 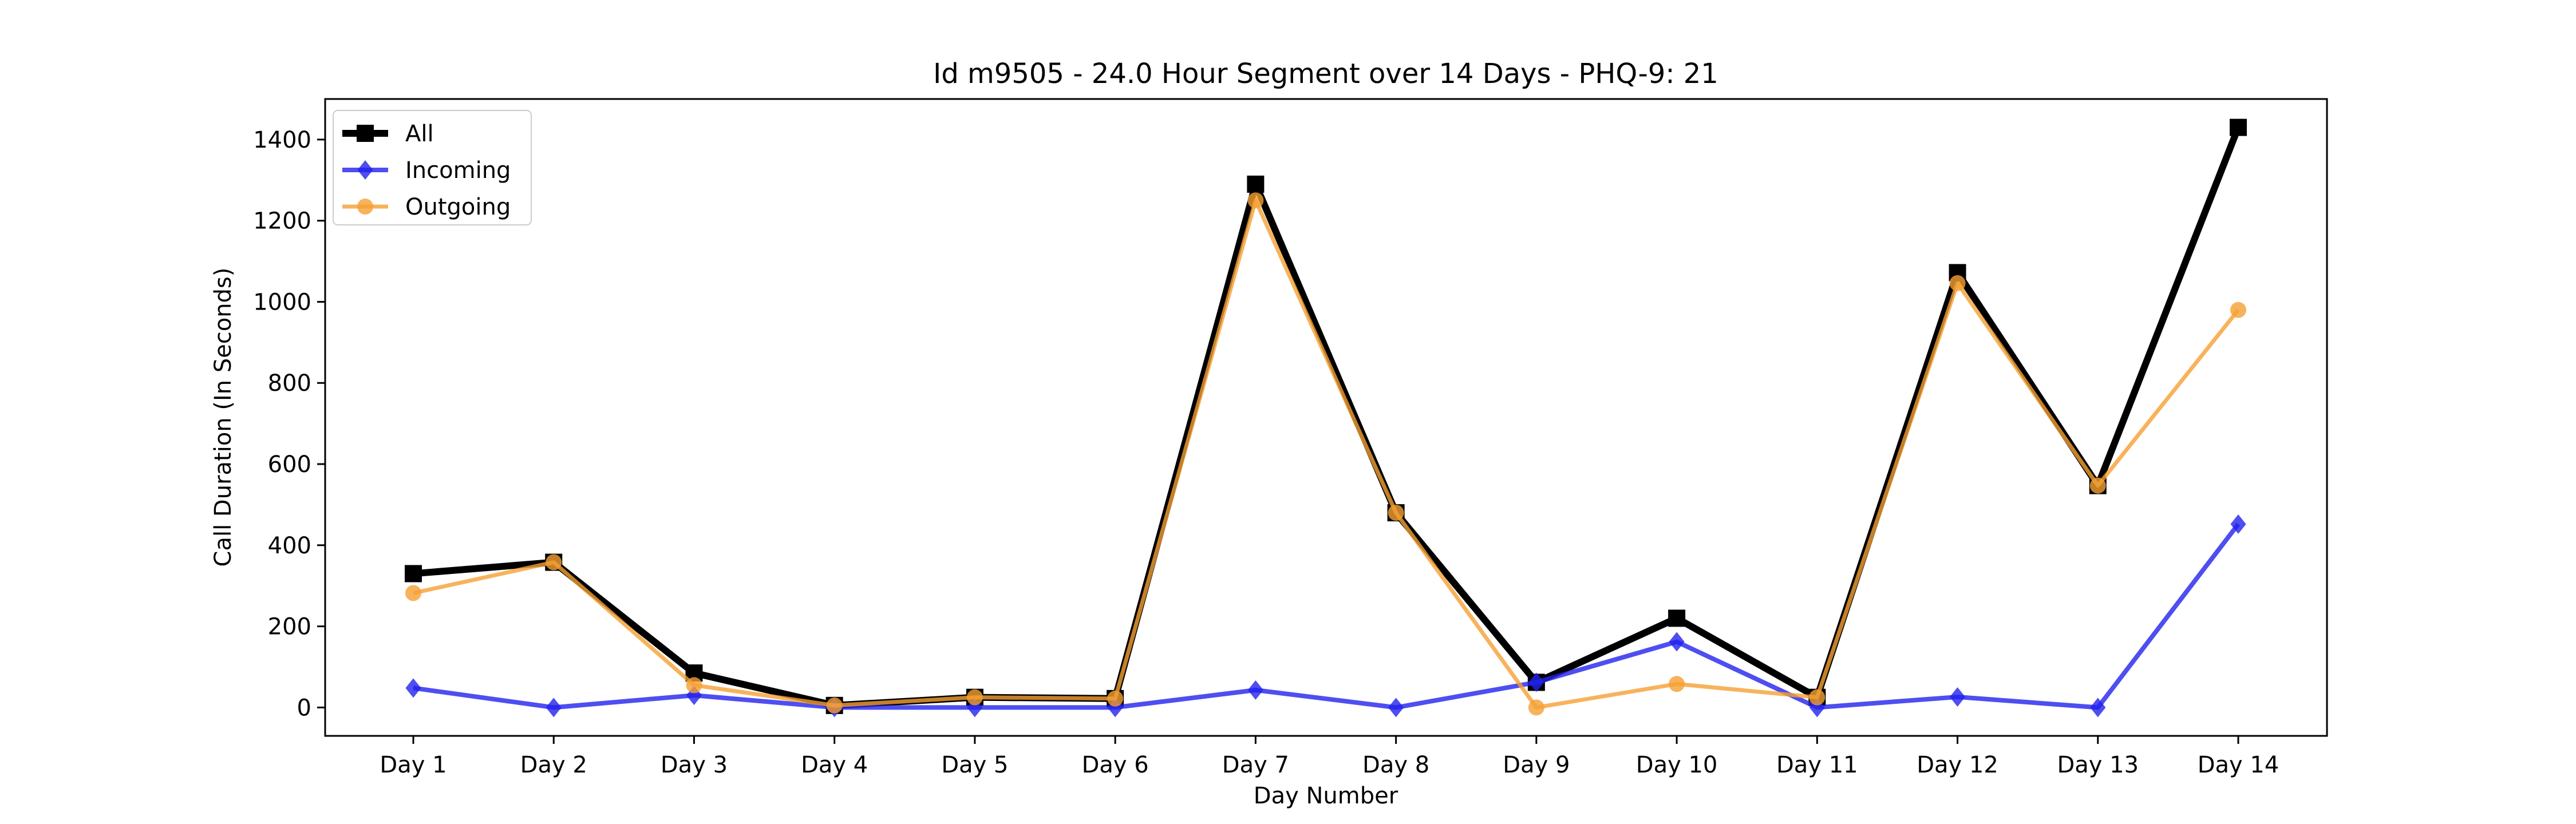 What do you see at coordinates (974, 765) in the screenshot?
I see `x-tick-label: Day 5` at bounding box center [974, 765].